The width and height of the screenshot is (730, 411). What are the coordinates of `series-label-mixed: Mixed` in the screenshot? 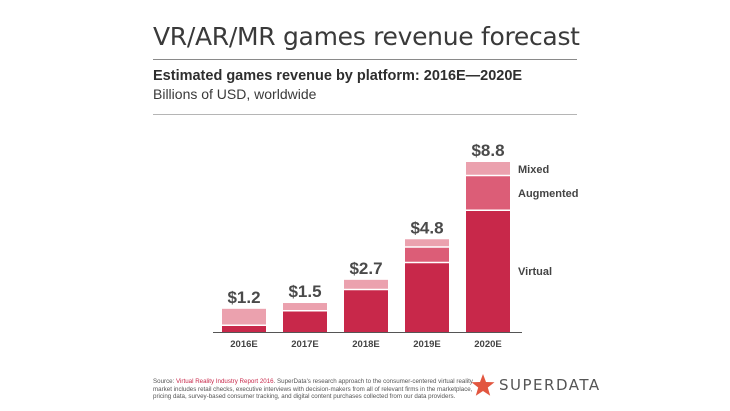 It's located at (533, 170).